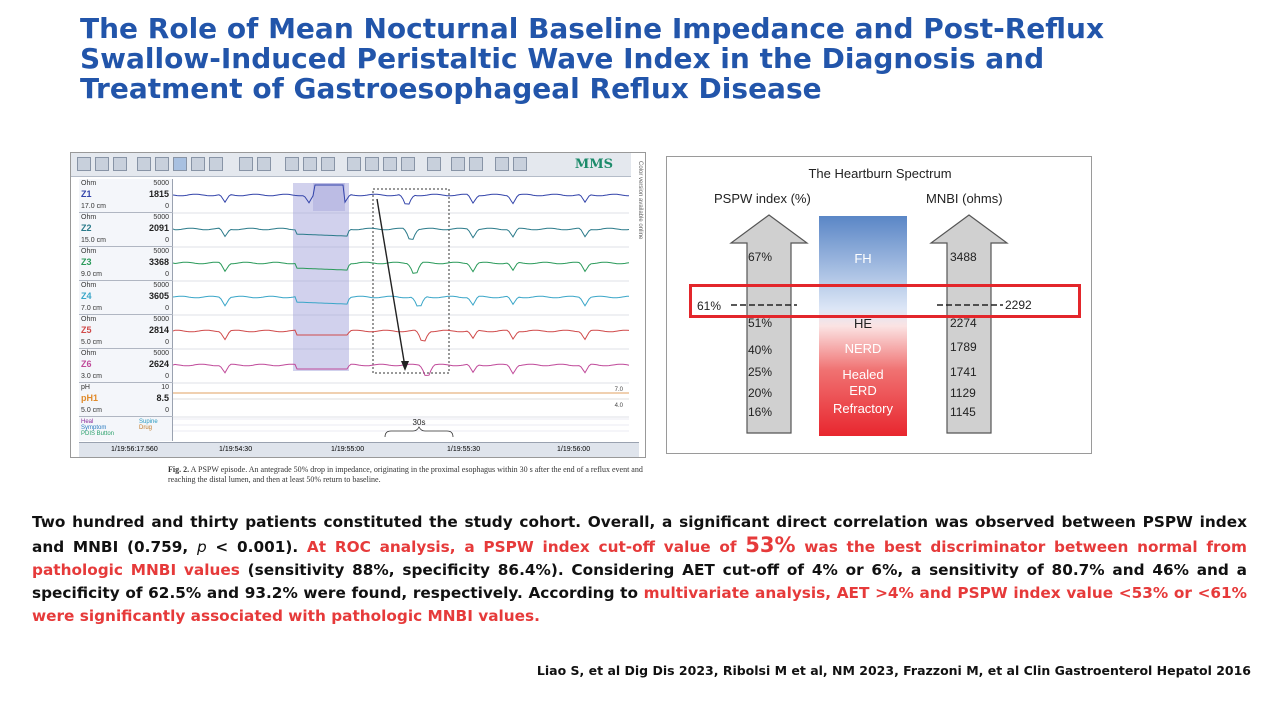 Image resolution: width=1273 pixels, height=703 pixels. Describe the element at coordinates (963, 323) in the screenshot. I see `mnbi-value: 2274` at that location.